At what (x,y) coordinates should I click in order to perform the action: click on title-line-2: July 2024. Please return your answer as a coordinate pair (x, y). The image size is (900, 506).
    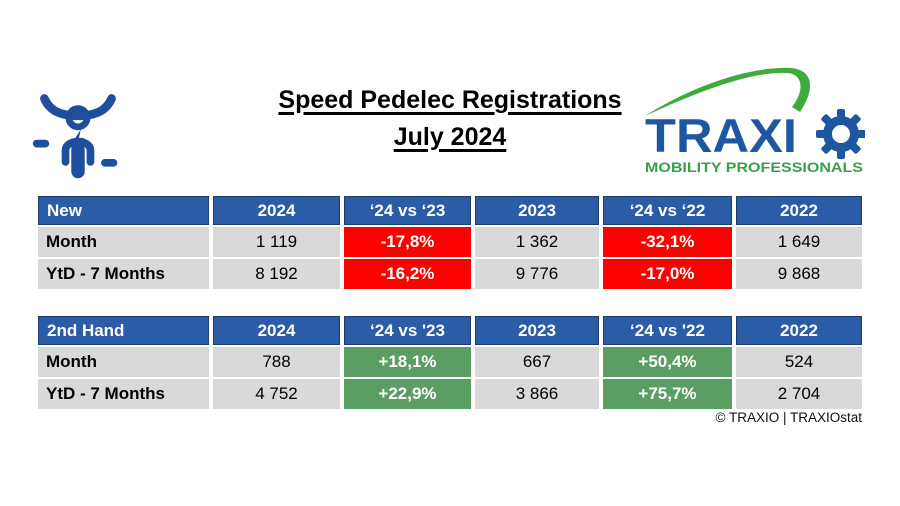
    Looking at the image, I should click on (450, 137).